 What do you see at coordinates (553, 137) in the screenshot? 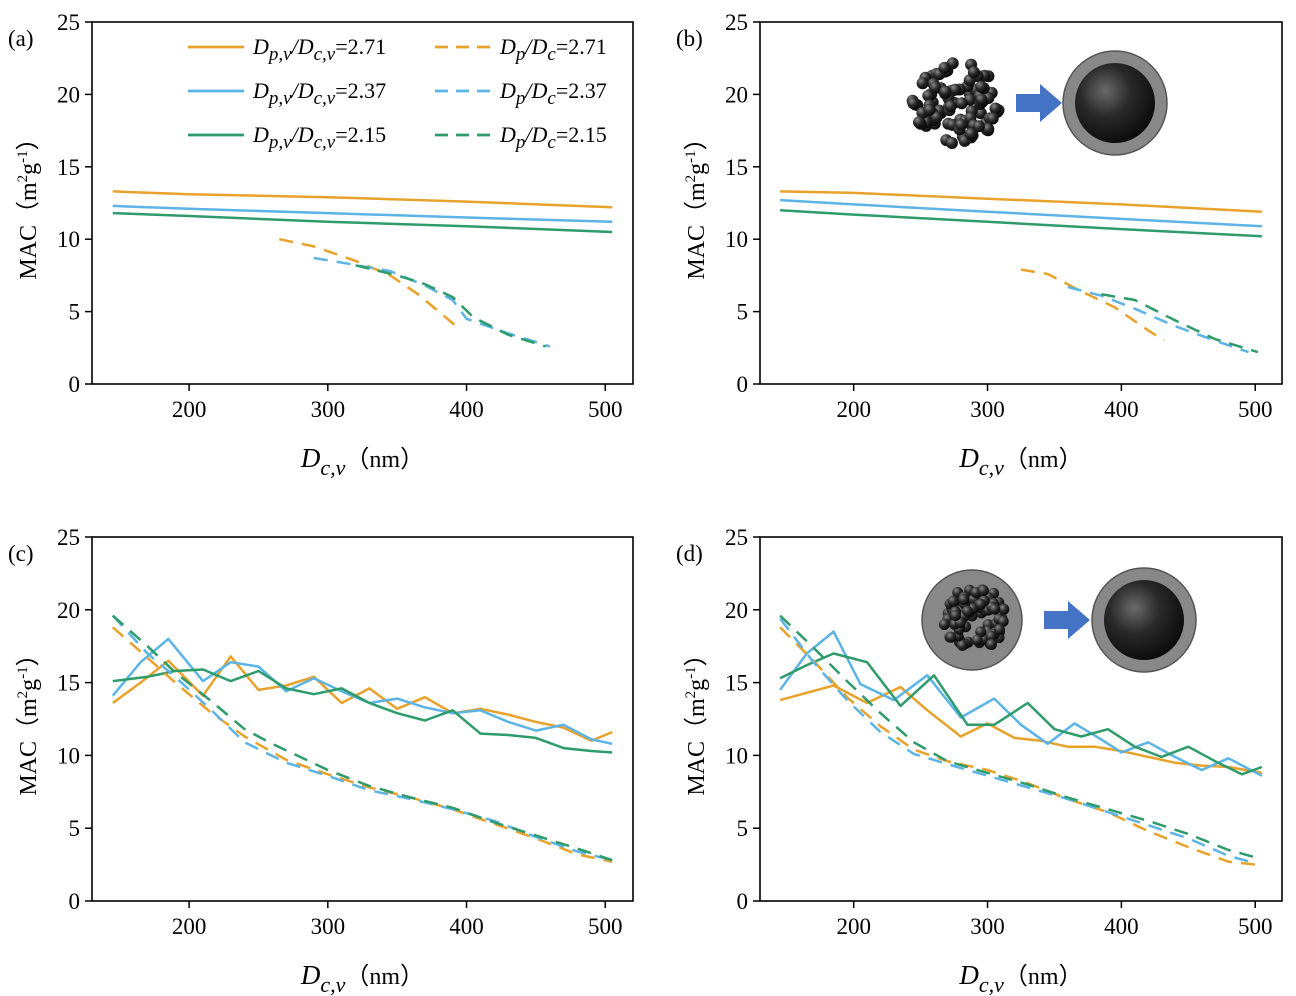
I see `legend-label: Dp/Dc=2.15` at bounding box center [553, 137].